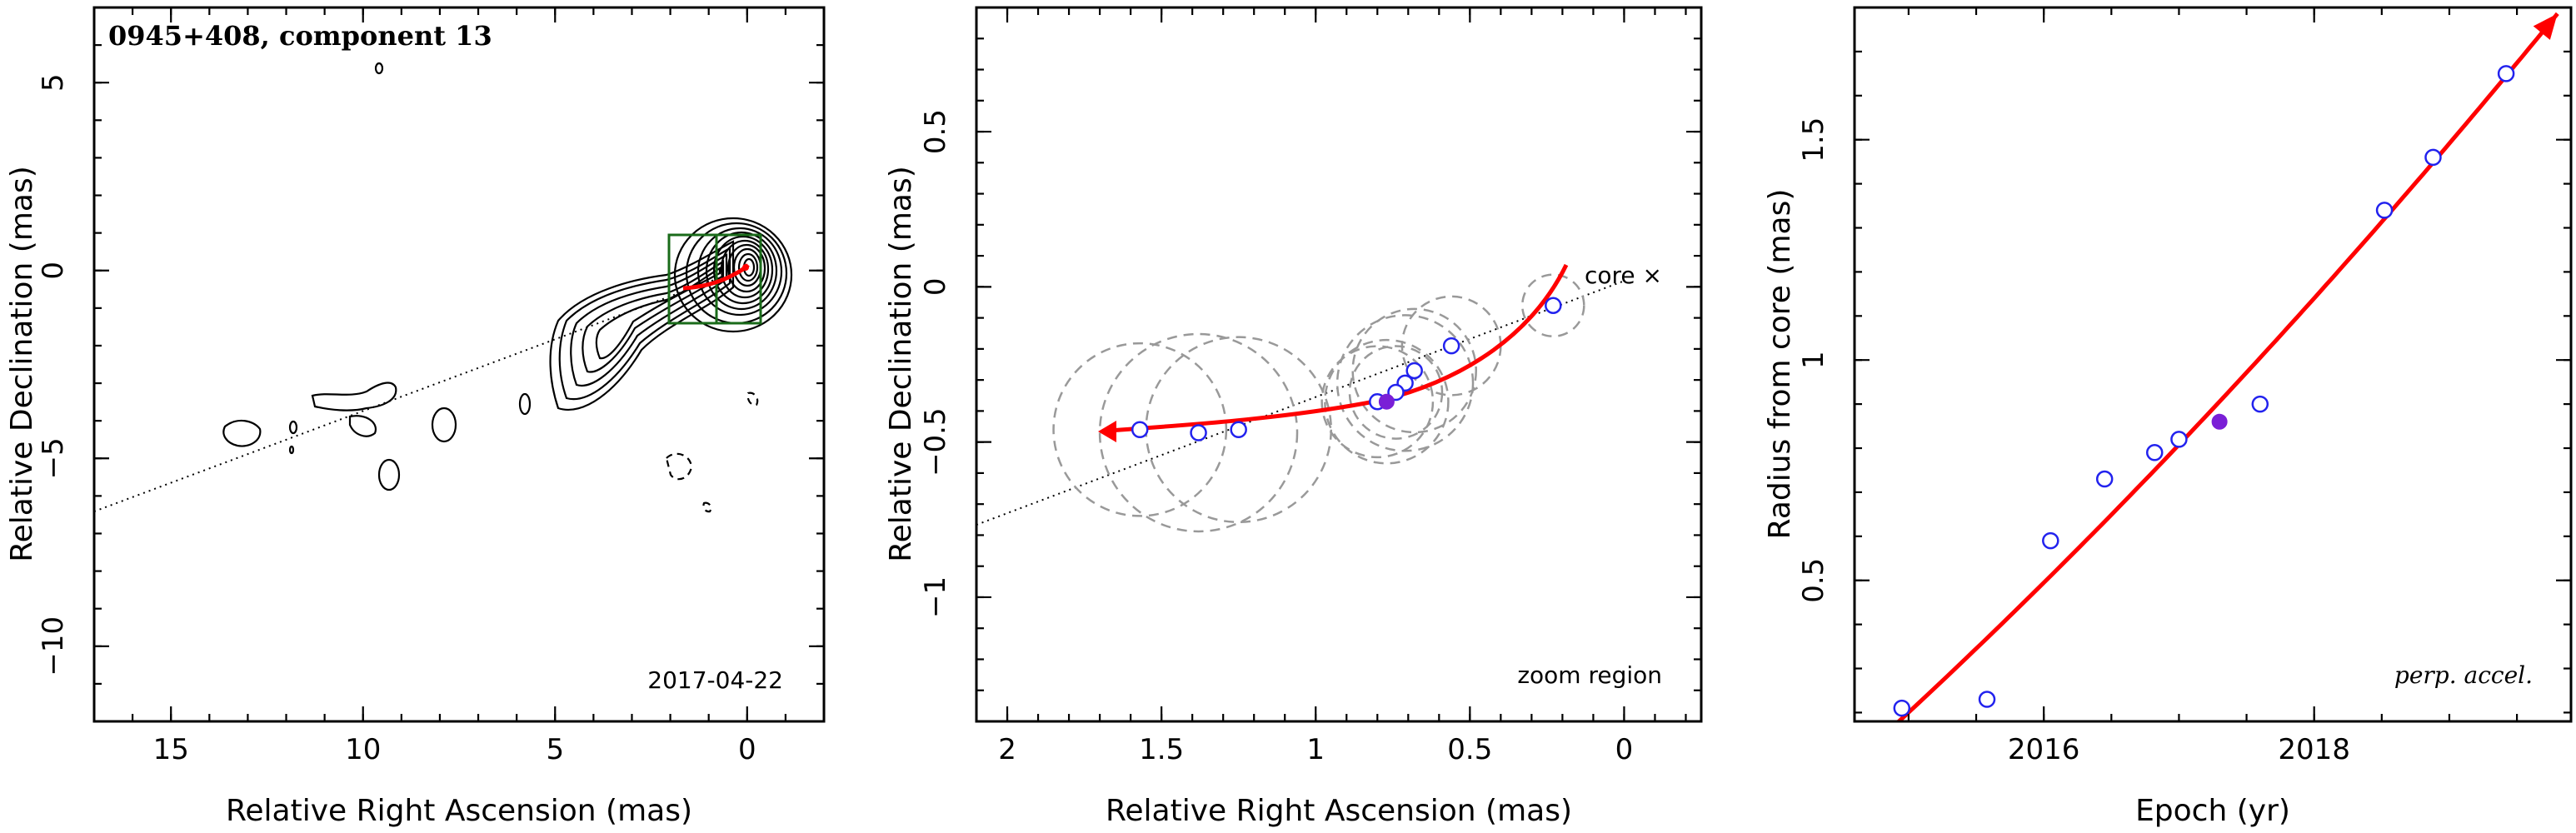 The width and height of the screenshot is (2576, 833). Describe the element at coordinates (459, 811) in the screenshot. I see `left-x-axis-label: Relative Right Ascension (mas)` at that location.